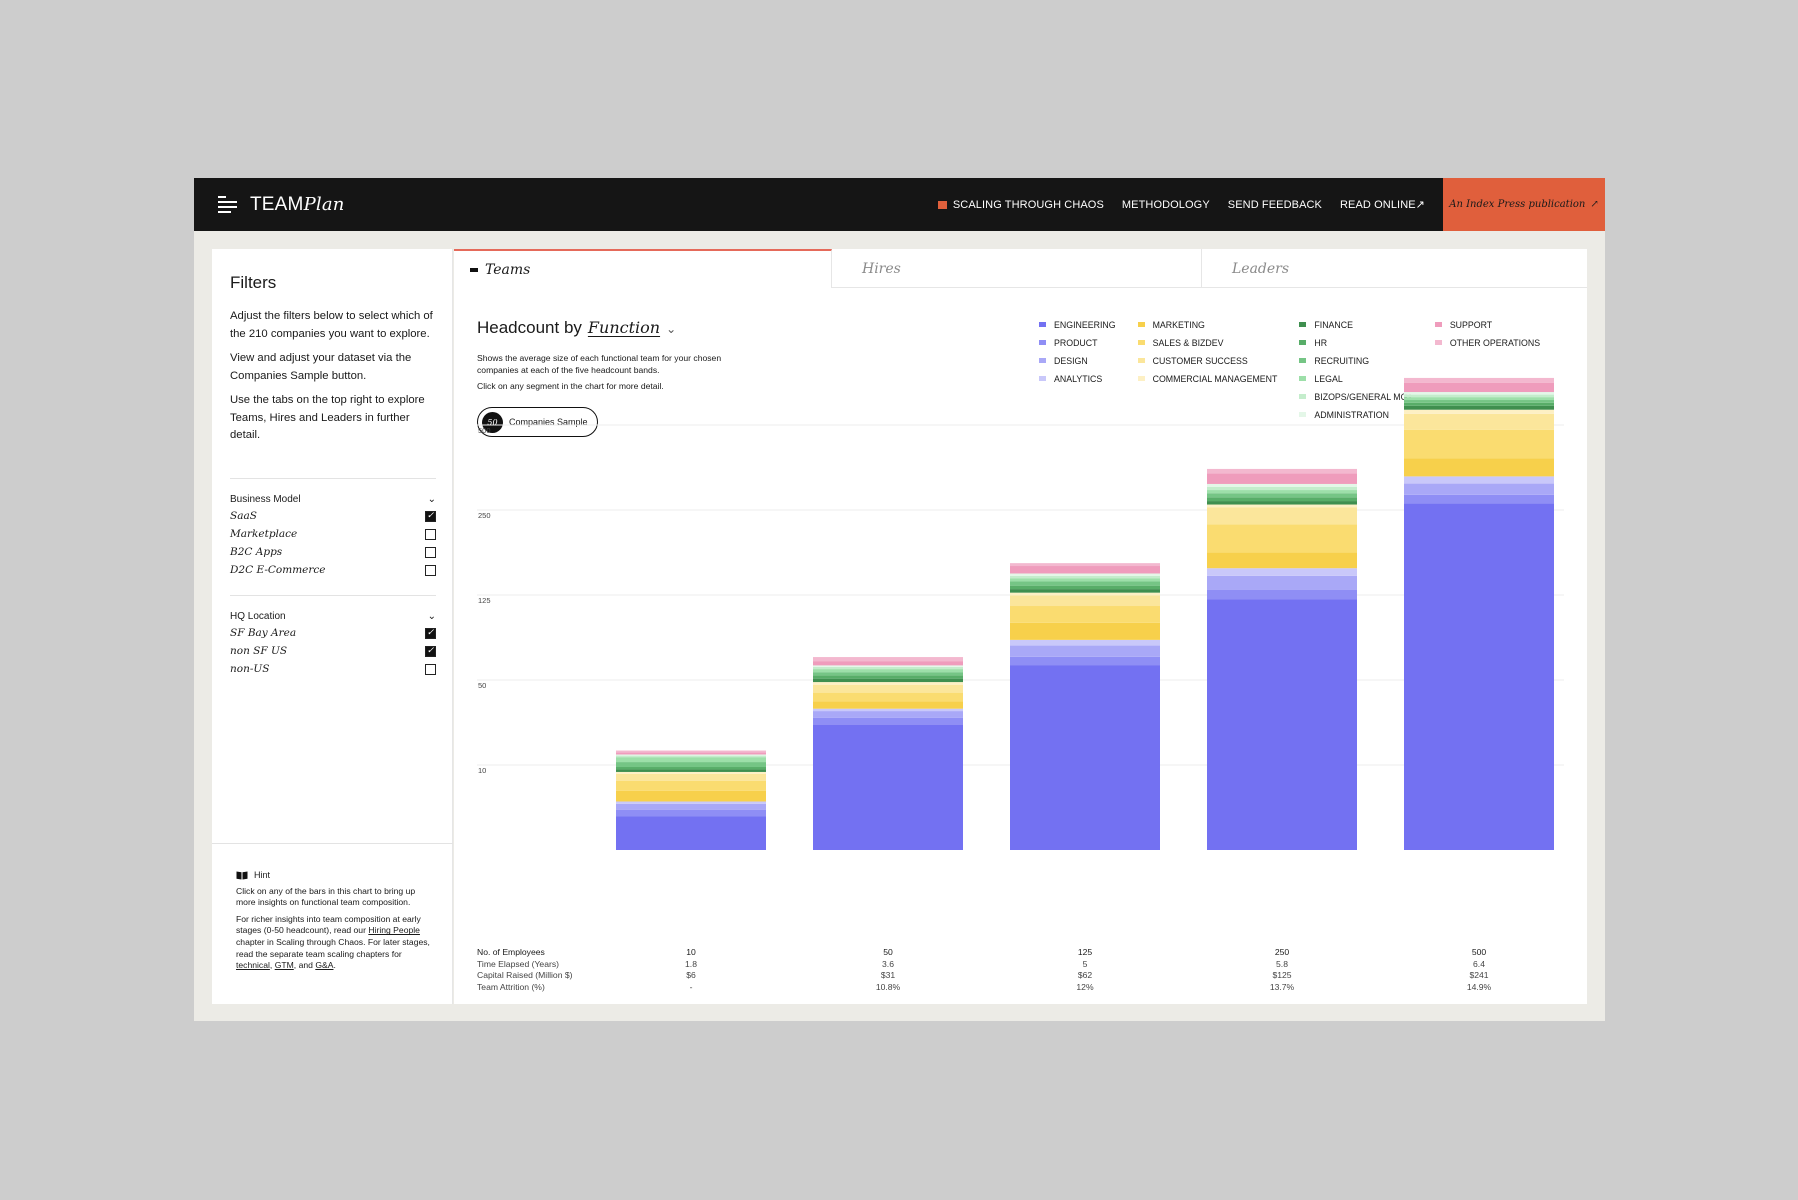 The image size is (1798, 1200). Describe the element at coordinates (643, 268) in the screenshot. I see `tab-teams: Teams` at that location.